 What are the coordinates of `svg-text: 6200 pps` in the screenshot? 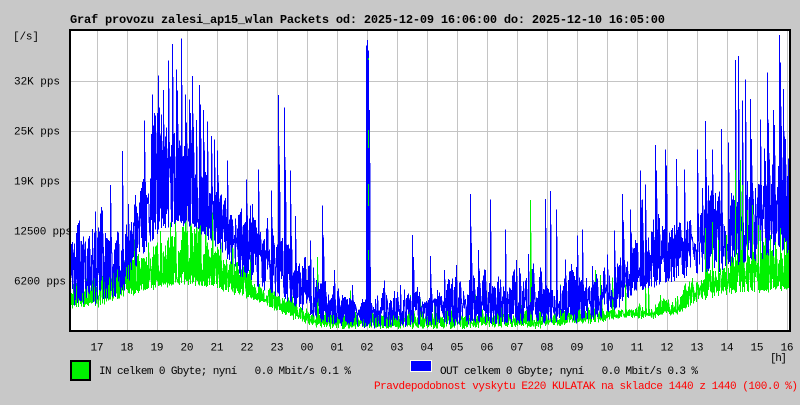 It's located at (40, 283).